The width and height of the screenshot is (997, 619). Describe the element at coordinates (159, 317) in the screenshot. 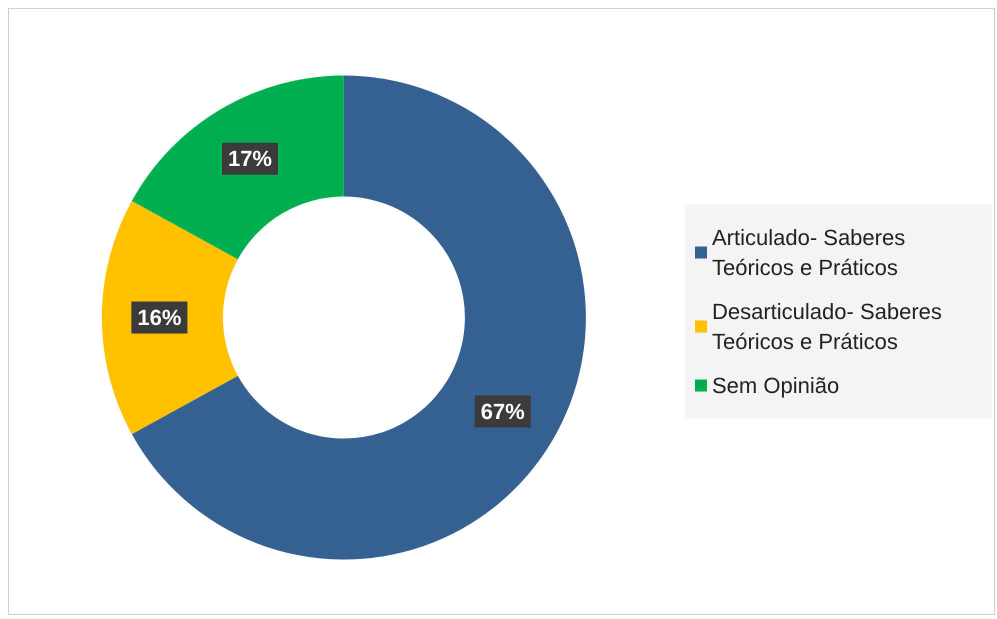

I see `data-label: 16%` at that location.